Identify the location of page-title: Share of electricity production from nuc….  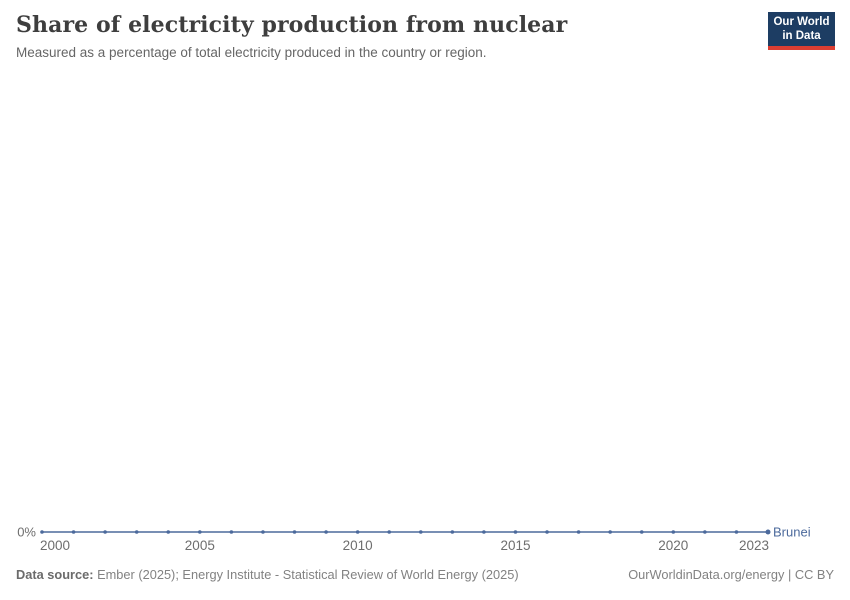
(292, 25).